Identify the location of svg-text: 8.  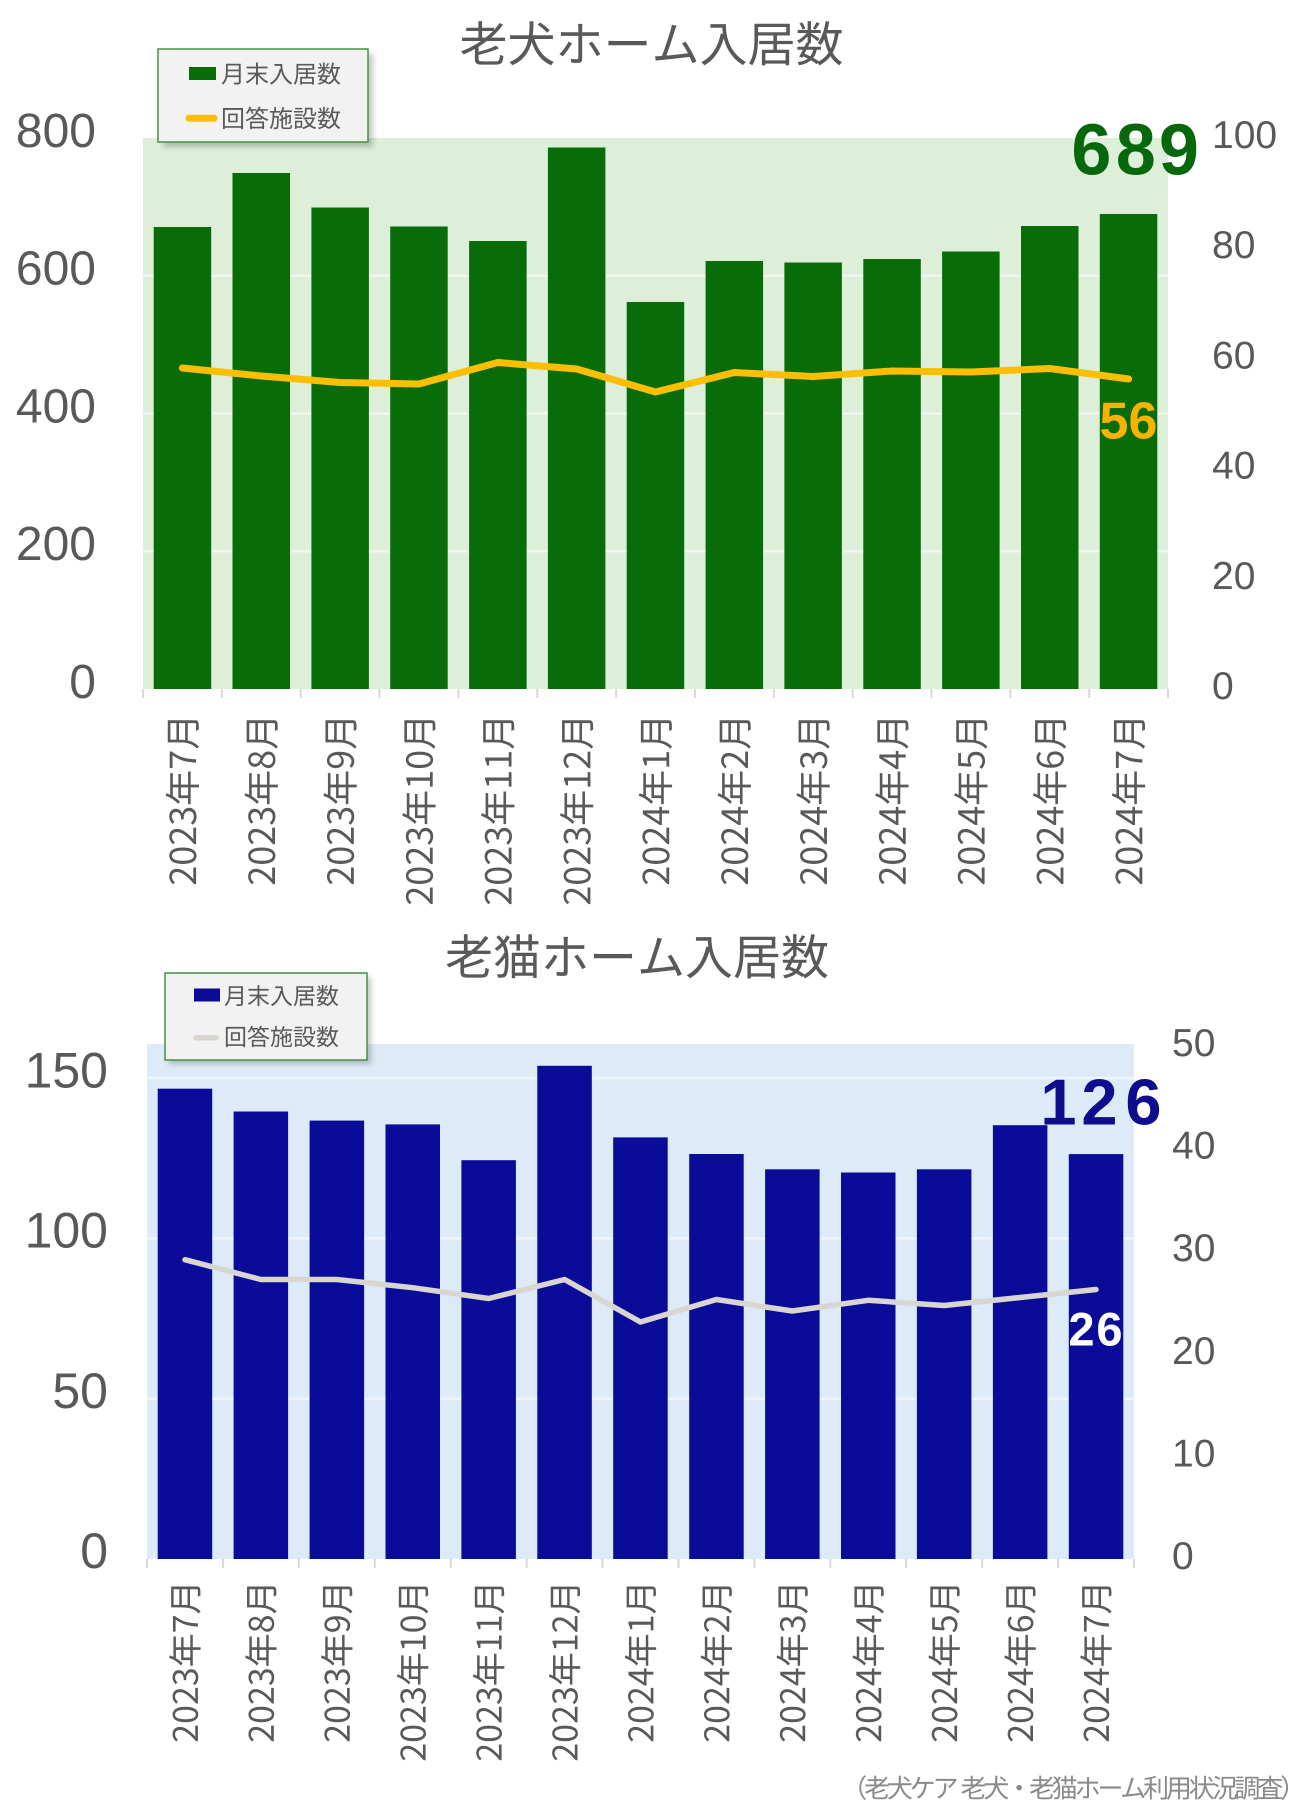
(1136, 151).